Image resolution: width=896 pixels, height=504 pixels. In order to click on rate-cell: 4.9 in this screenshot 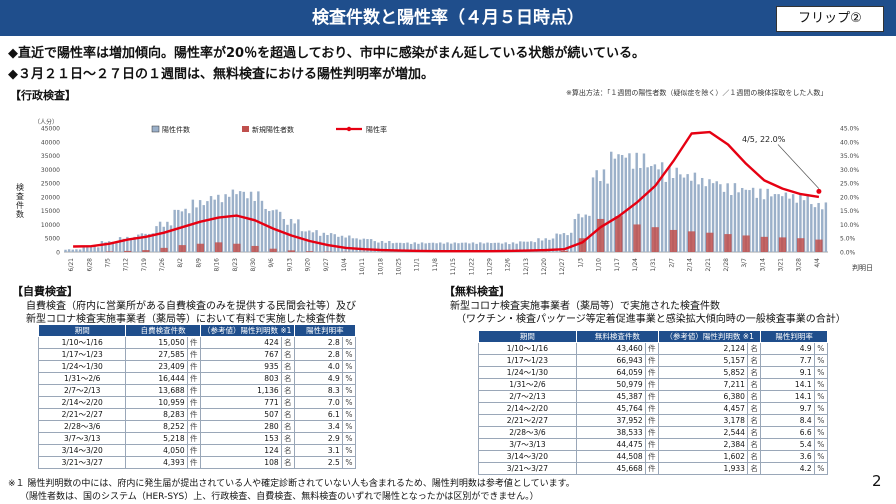, I will do `click(318, 378)`.